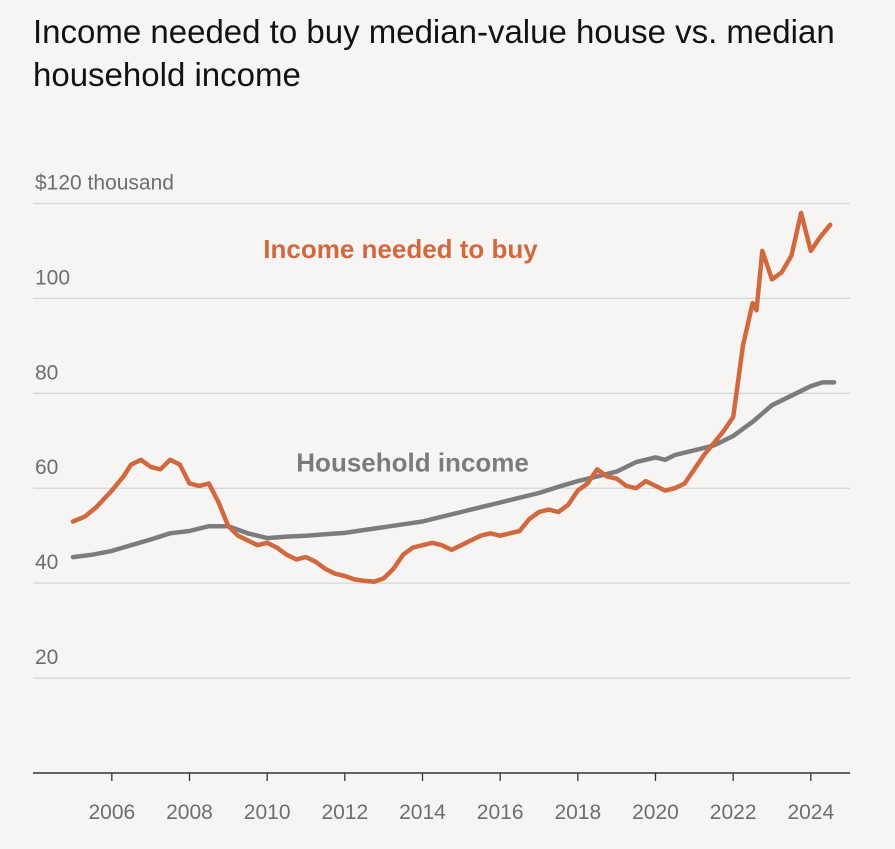 This screenshot has width=895, height=849. What do you see at coordinates (267, 812) in the screenshot?
I see `x-tick-label-2010: 2010` at bounding box center [267, 812].